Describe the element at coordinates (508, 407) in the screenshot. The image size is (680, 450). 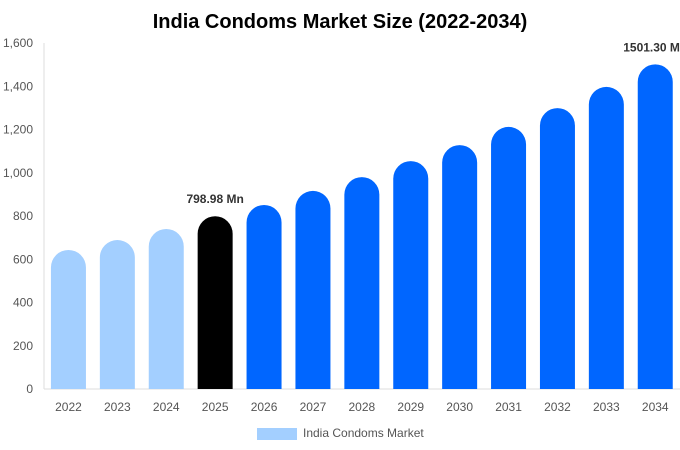
I see `x-tick-label: 2031` at that location.